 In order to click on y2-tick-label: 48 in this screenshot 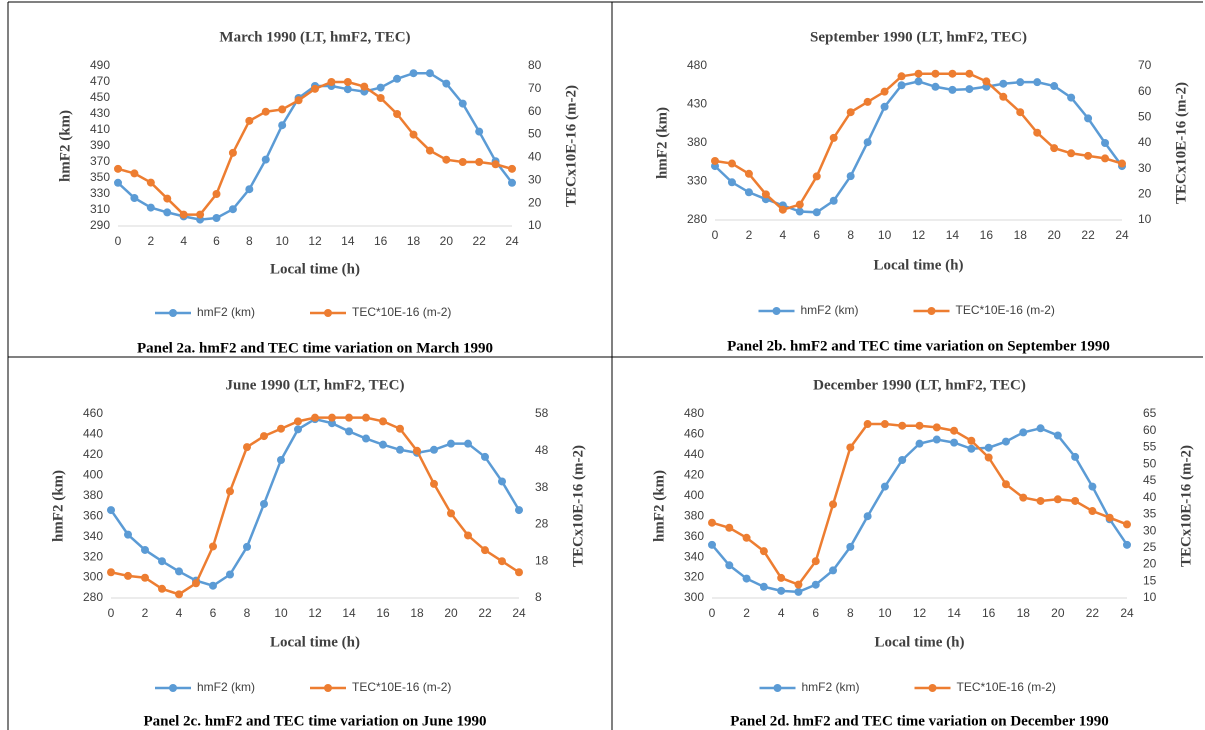, I will do `click(542, 450)`.